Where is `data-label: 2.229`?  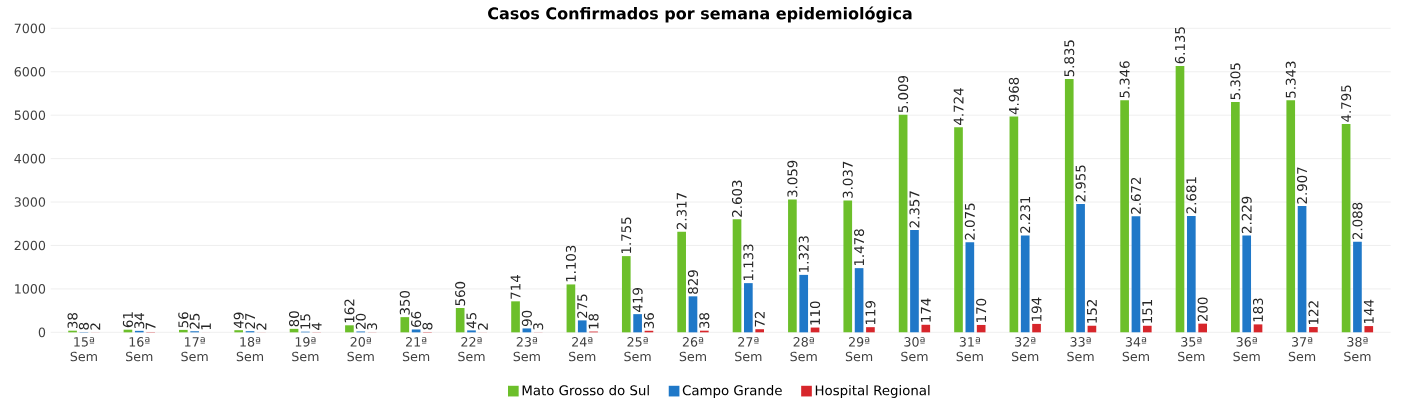
data-label: 2.229 is located at coordinates (1246, 214).